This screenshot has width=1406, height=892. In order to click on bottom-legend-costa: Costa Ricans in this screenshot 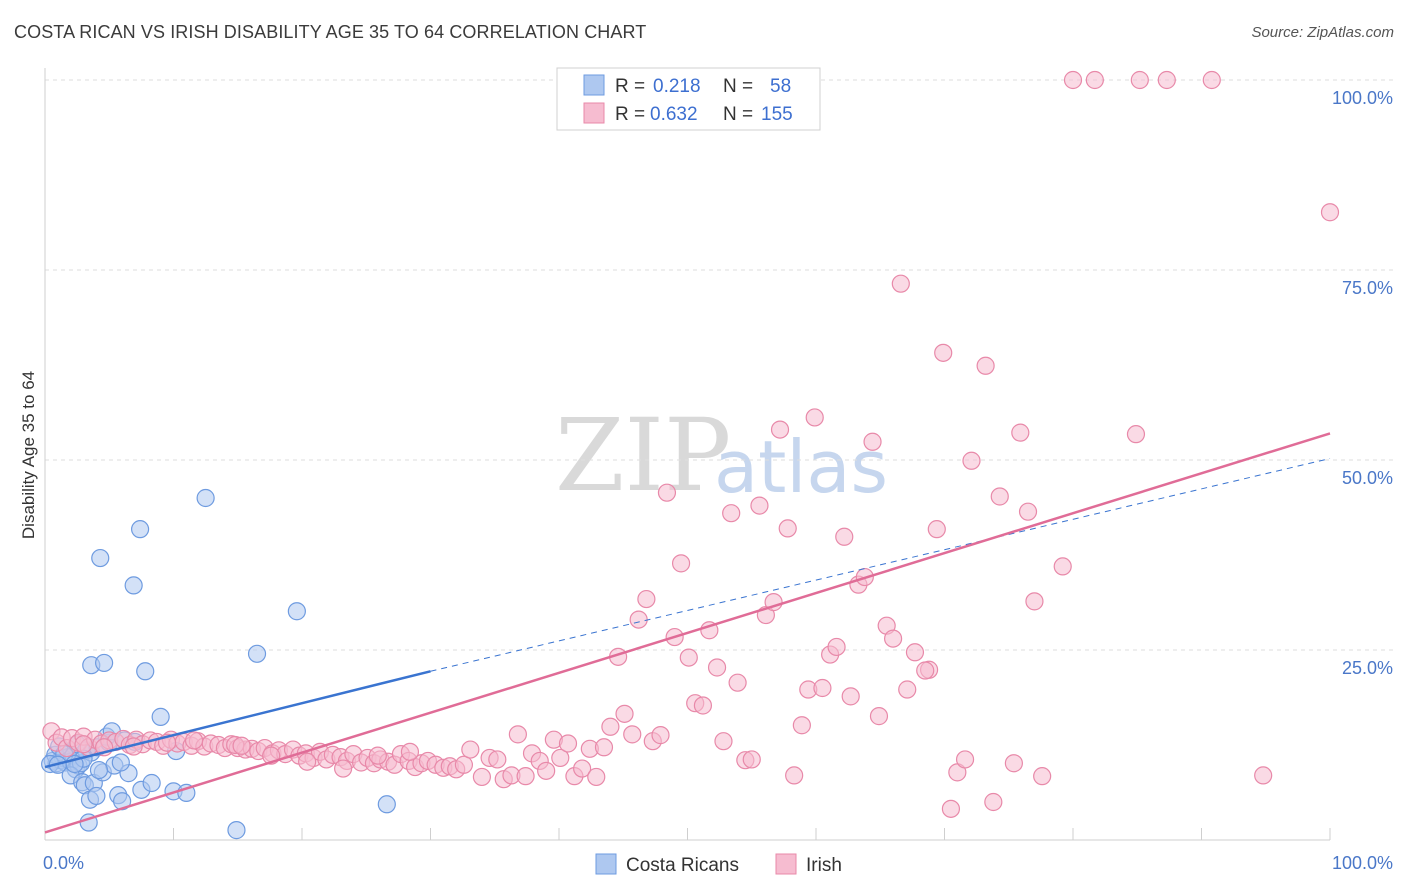, I will do `click(682, 865)`.